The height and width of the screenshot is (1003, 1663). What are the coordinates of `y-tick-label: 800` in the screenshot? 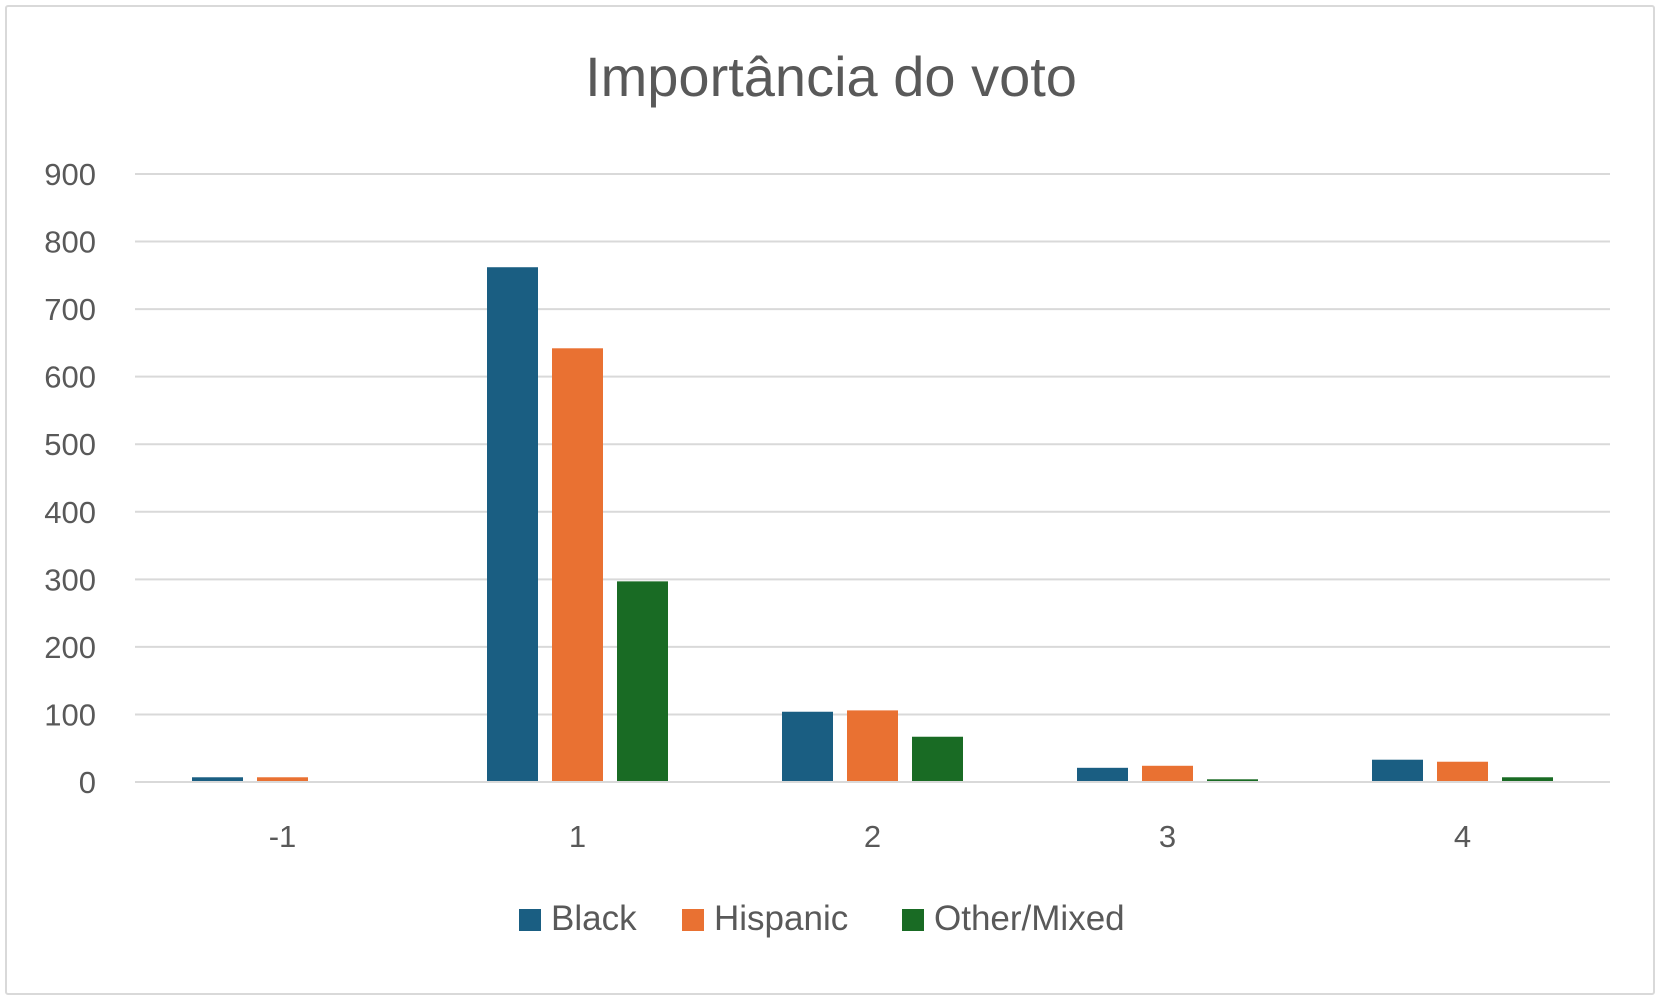 It's located at (70, 242).